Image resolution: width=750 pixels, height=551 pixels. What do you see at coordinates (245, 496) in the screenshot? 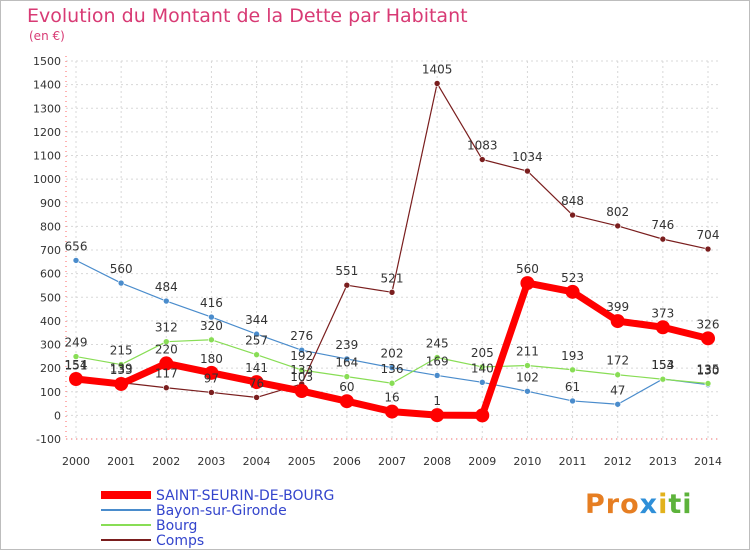
I see `legend-label: SAINT-SEURIN-DE-BOURG` at bounding box center [245, 496].